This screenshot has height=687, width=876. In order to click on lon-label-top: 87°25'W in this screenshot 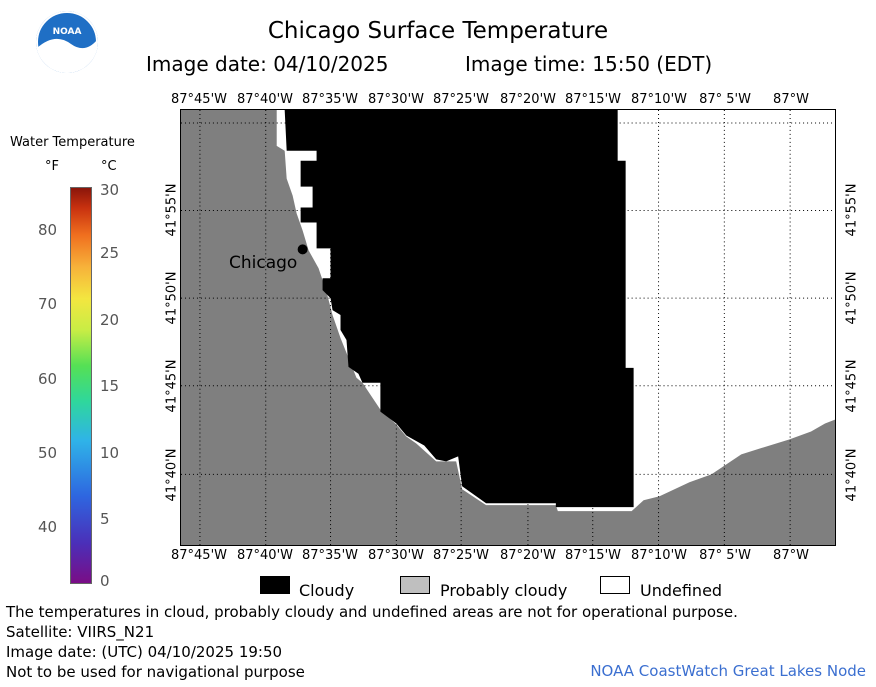, I will do `click(461, 99)`.